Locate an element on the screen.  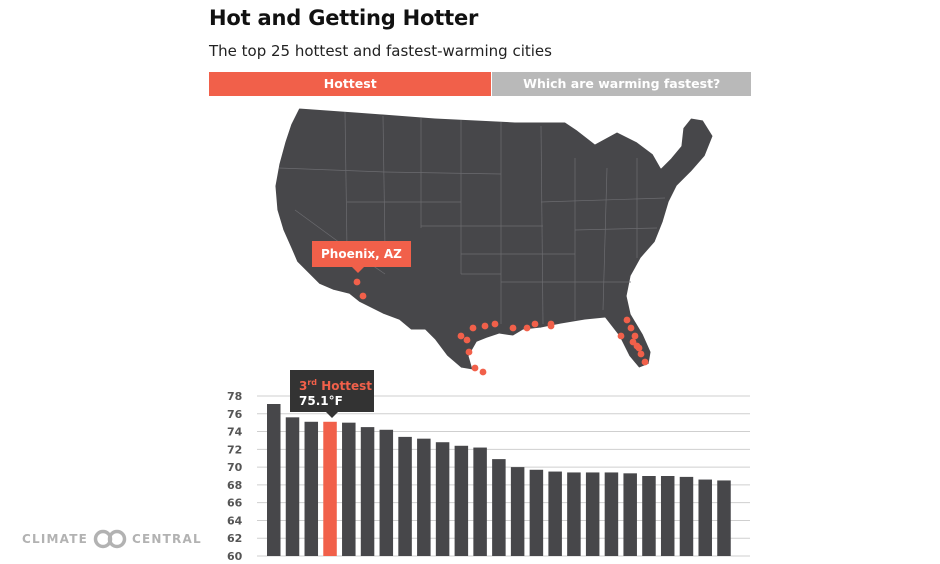
page-title: Hot and Getting Hotter is located at coordinates (344, 18).